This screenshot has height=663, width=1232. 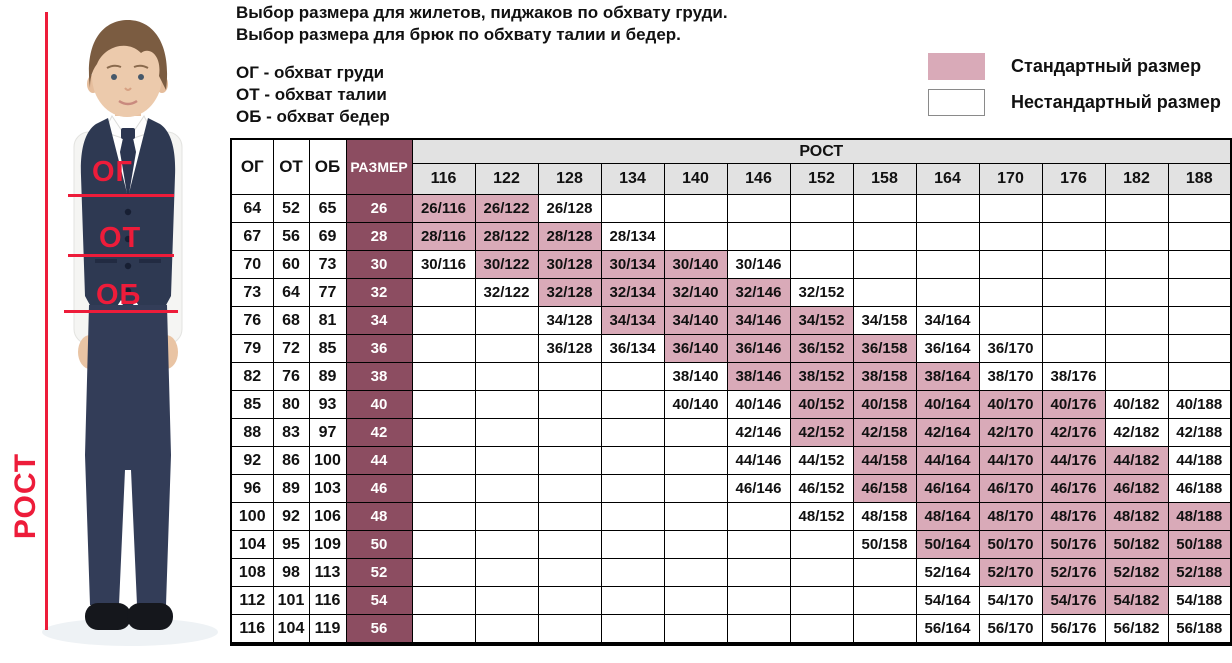 I want to click on size-height-cell: 46/170, so click(x=1010, y=488).